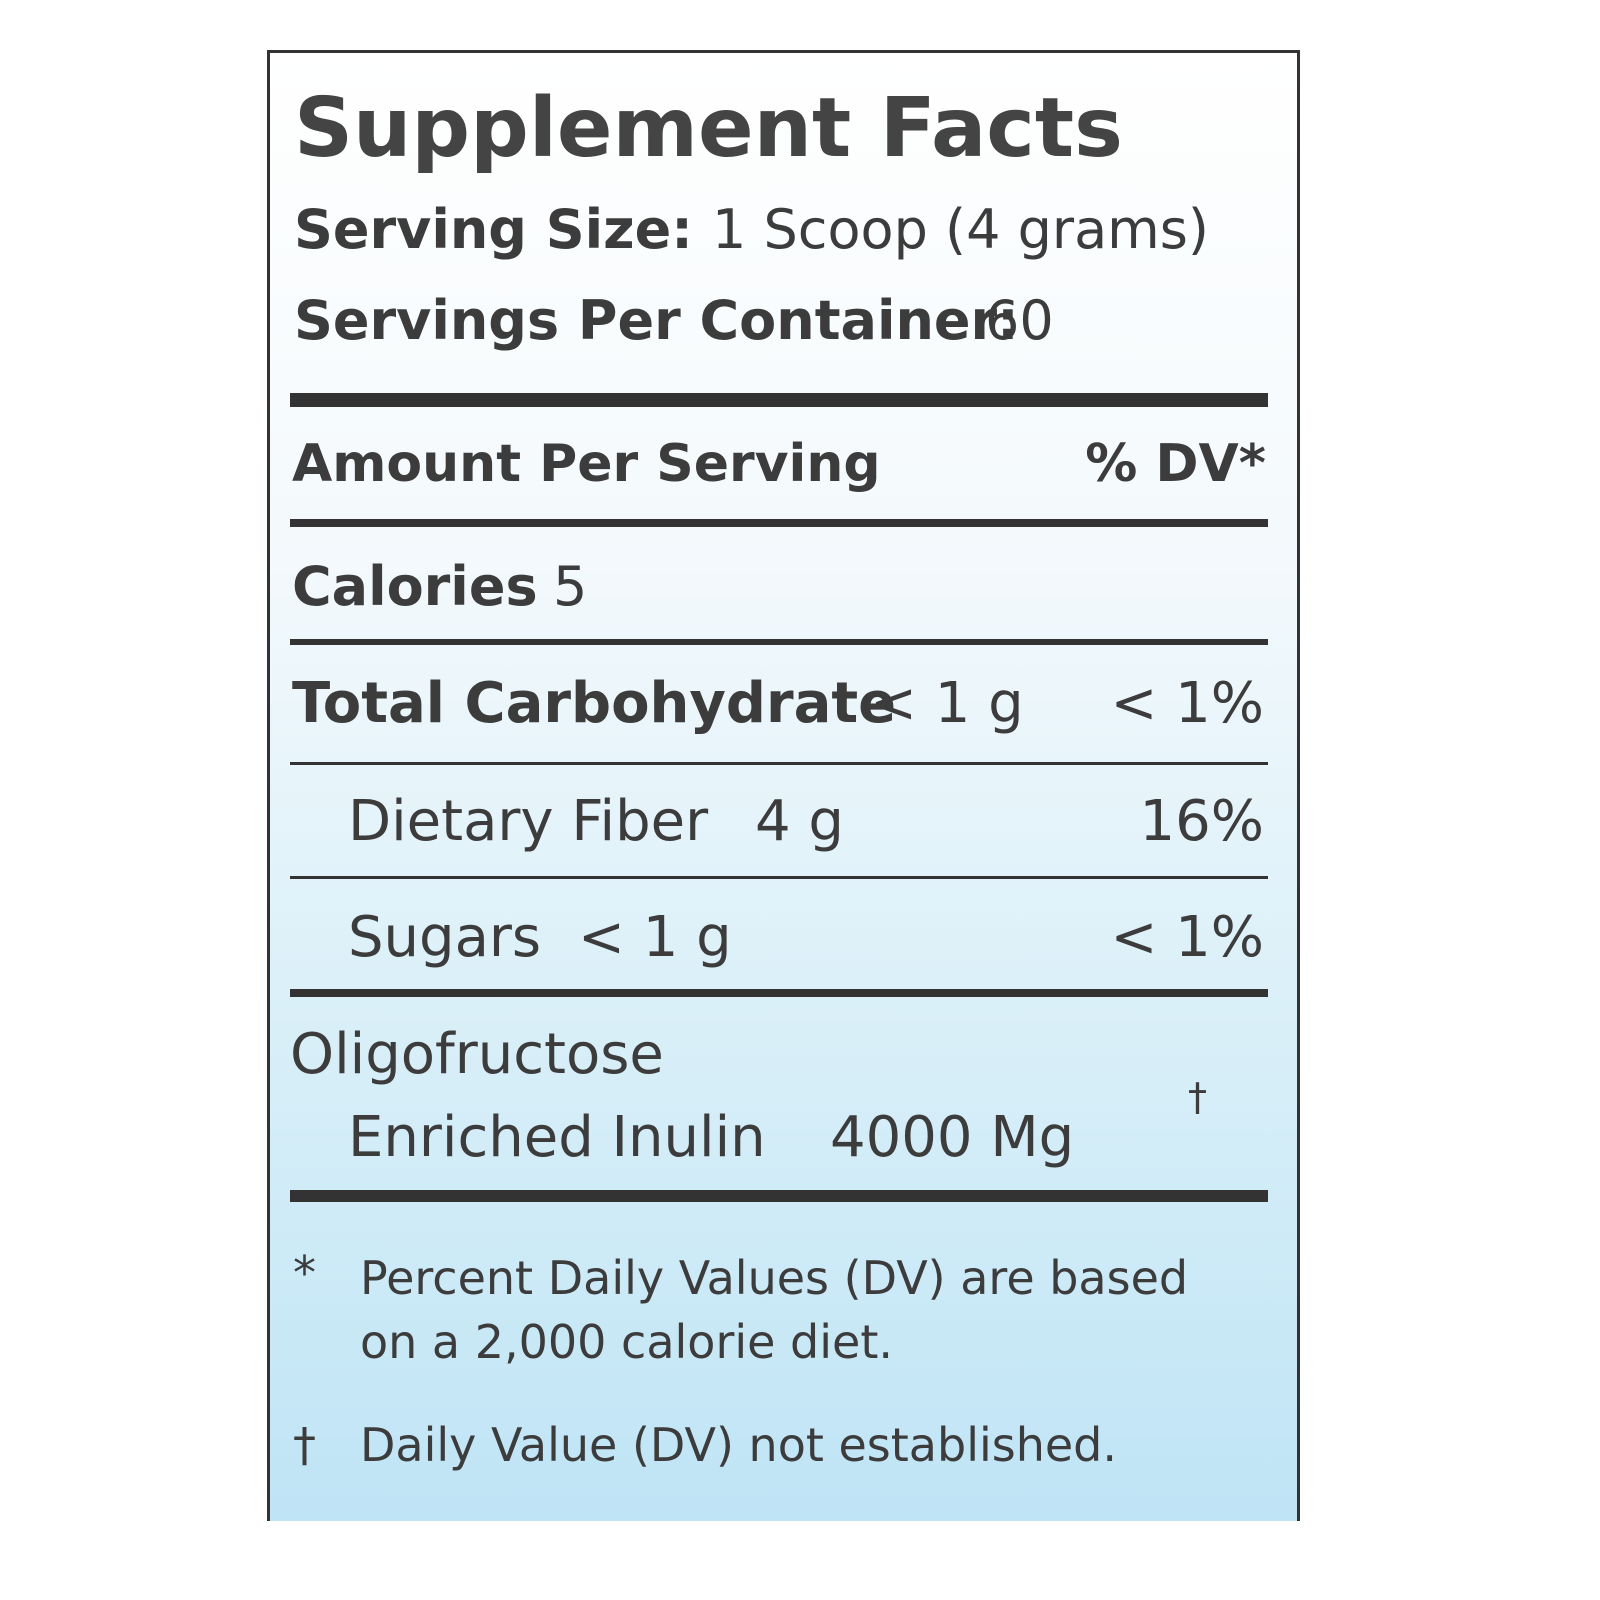 Image resolution: width=1600 pixels, height=1600 pixels. I want to click on nutrient-amount: 4 g, so click(799, 821).